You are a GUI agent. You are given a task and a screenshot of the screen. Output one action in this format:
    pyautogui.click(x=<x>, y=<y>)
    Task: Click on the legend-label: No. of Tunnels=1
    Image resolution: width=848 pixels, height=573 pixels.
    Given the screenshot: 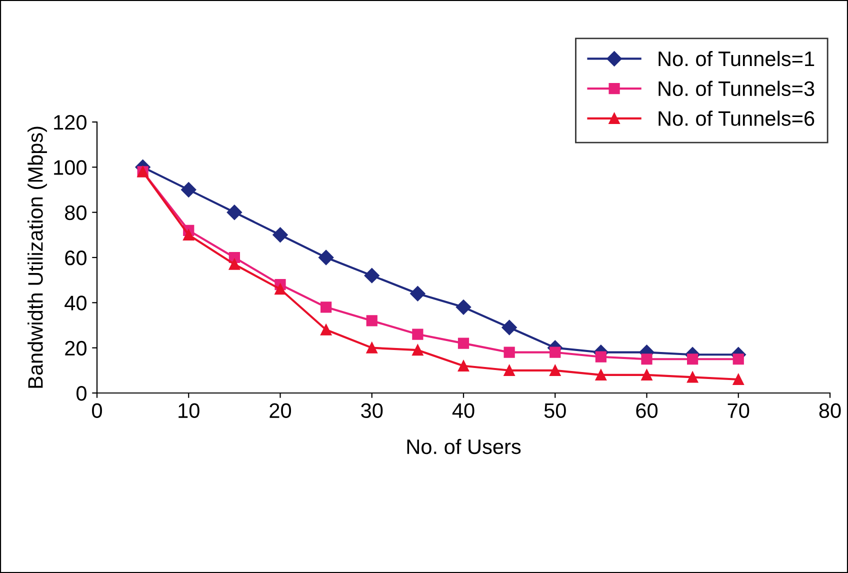 What is the action you would take?
    pyautogui.click(x=736, y=58)
    